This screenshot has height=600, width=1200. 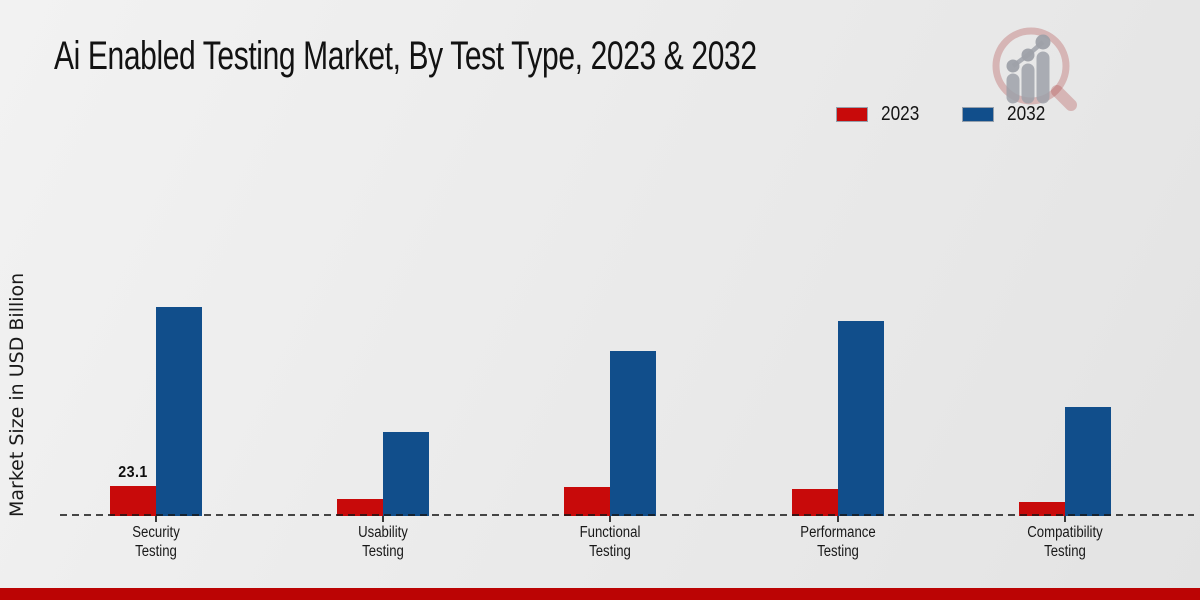 What do you see at coordinates (1025, 114) in the screenshot?
I see `legend-label-2032: 2032` at bounding box center [1025, 114].